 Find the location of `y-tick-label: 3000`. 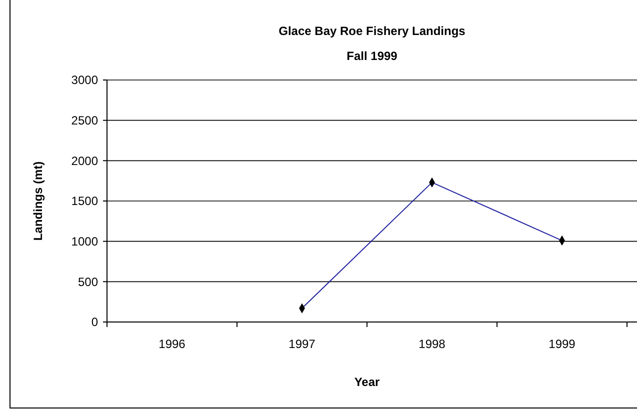

y-tick-label: 3000 is located at coordinates (84, 80).